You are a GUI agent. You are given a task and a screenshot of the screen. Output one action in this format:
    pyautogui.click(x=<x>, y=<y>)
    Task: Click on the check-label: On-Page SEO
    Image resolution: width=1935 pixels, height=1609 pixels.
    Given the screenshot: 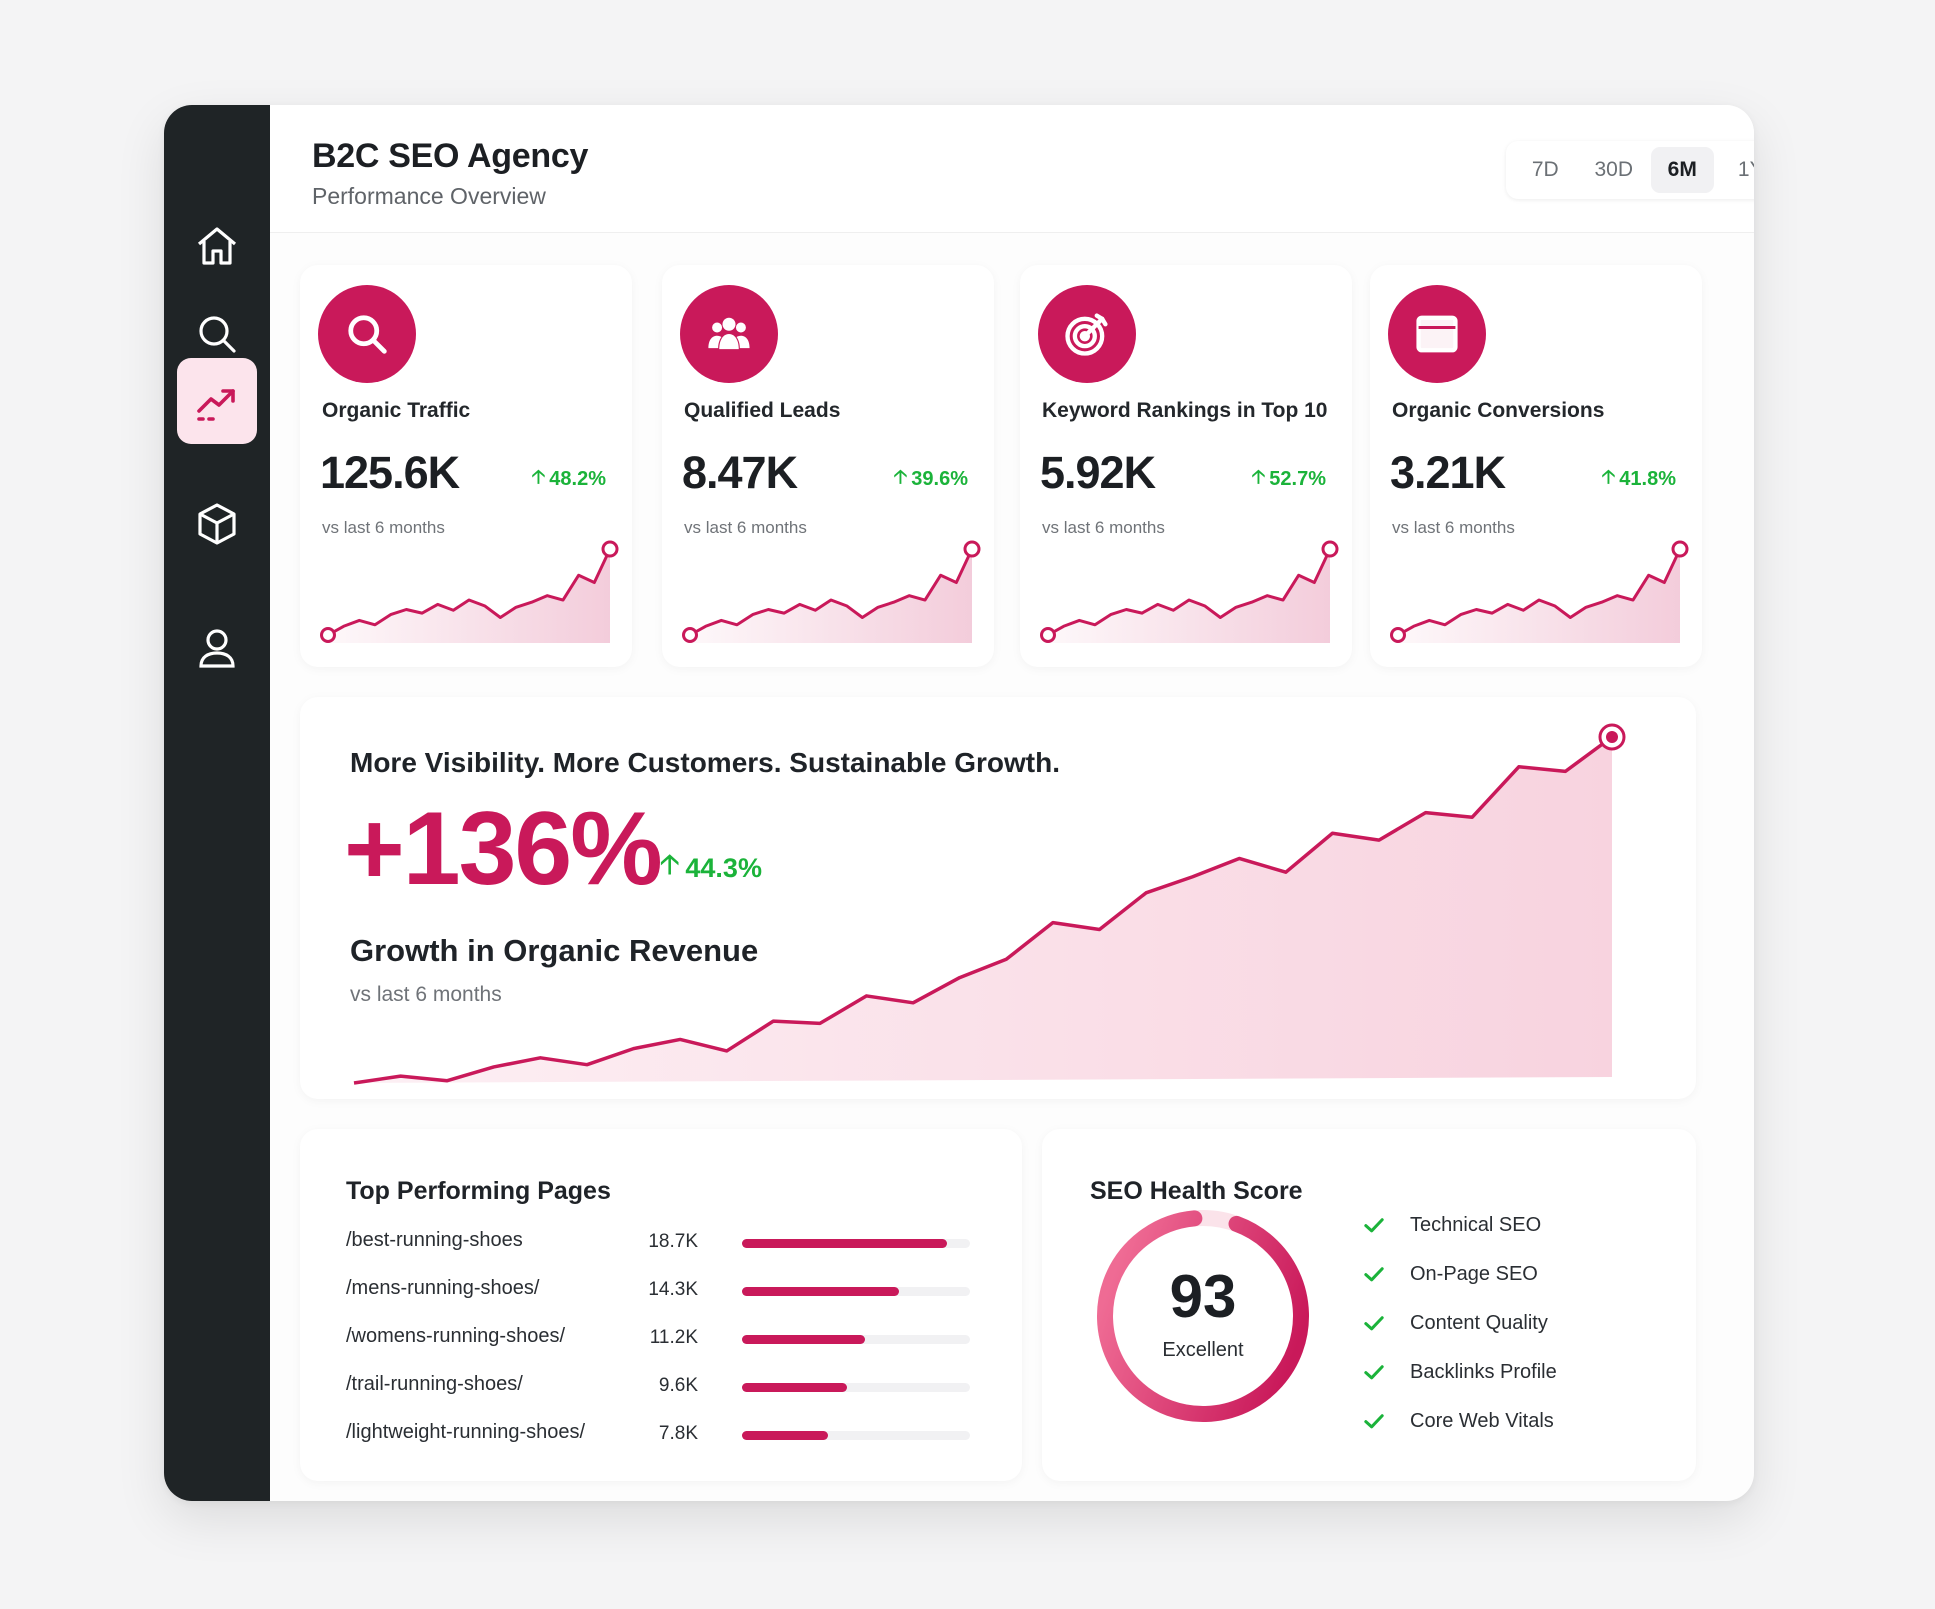 What is the action you would take?
    pyautogui.click(x=1474, y=1273)
    